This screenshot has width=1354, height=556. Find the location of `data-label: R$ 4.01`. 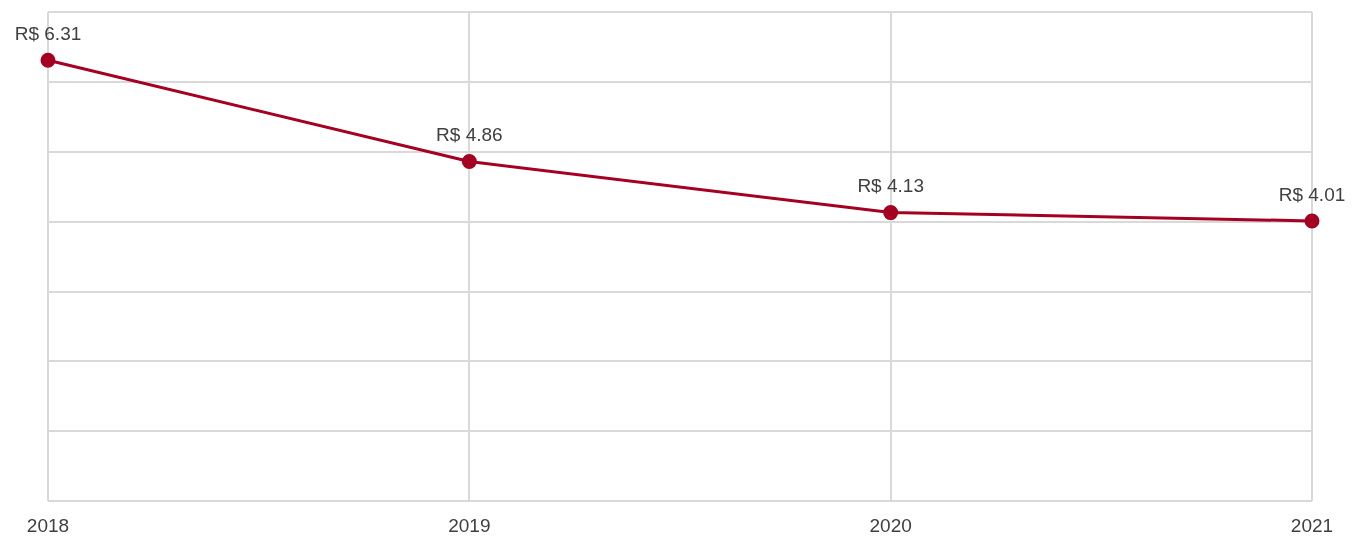

data-label: R$ 4.01 is located at coordinates (1312, 194).